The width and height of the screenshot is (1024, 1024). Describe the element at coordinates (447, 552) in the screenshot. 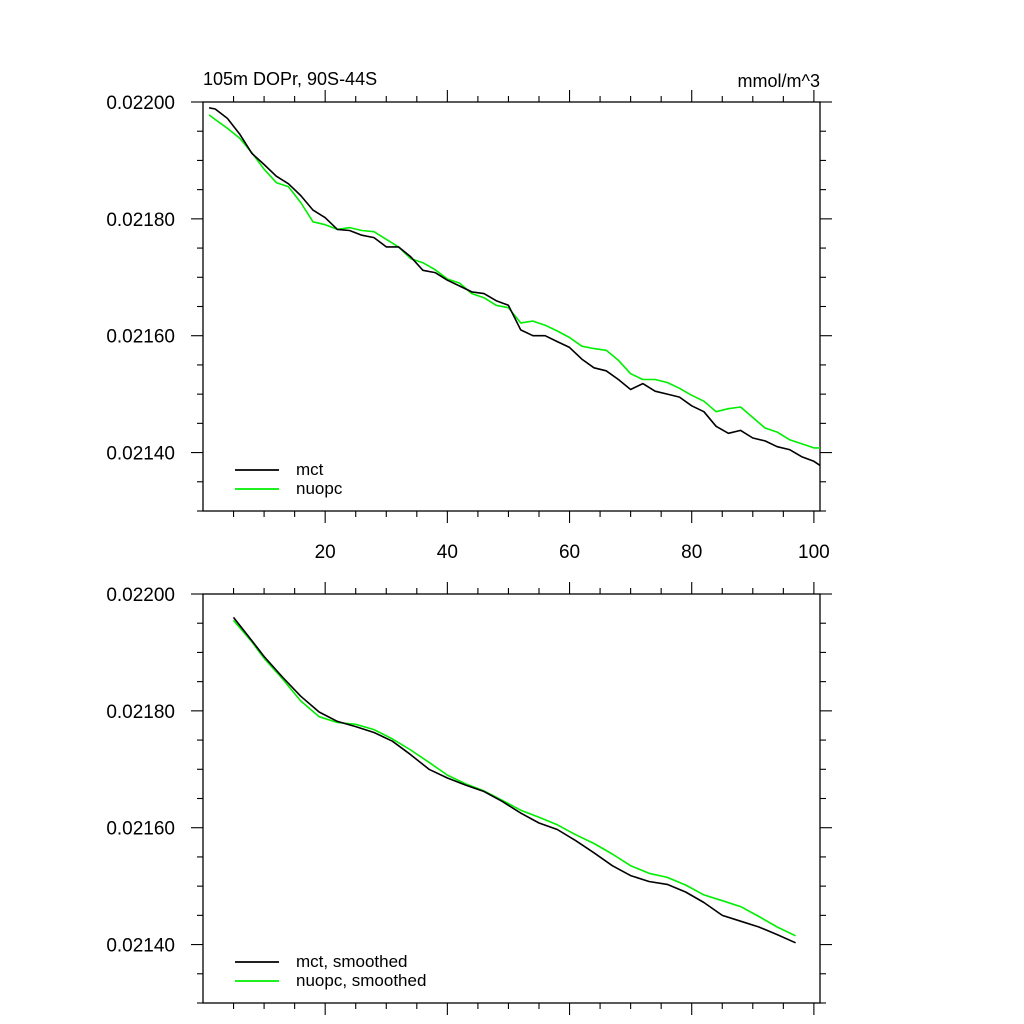

I see `x-tick-label: 40` at that location.